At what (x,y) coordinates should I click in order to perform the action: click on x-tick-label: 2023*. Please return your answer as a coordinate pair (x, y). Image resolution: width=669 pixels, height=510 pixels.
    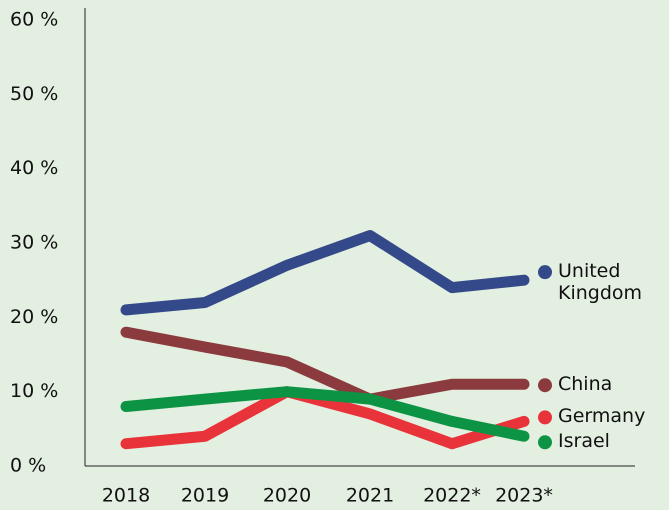
    Looking at the image, I should click on (524, 496).